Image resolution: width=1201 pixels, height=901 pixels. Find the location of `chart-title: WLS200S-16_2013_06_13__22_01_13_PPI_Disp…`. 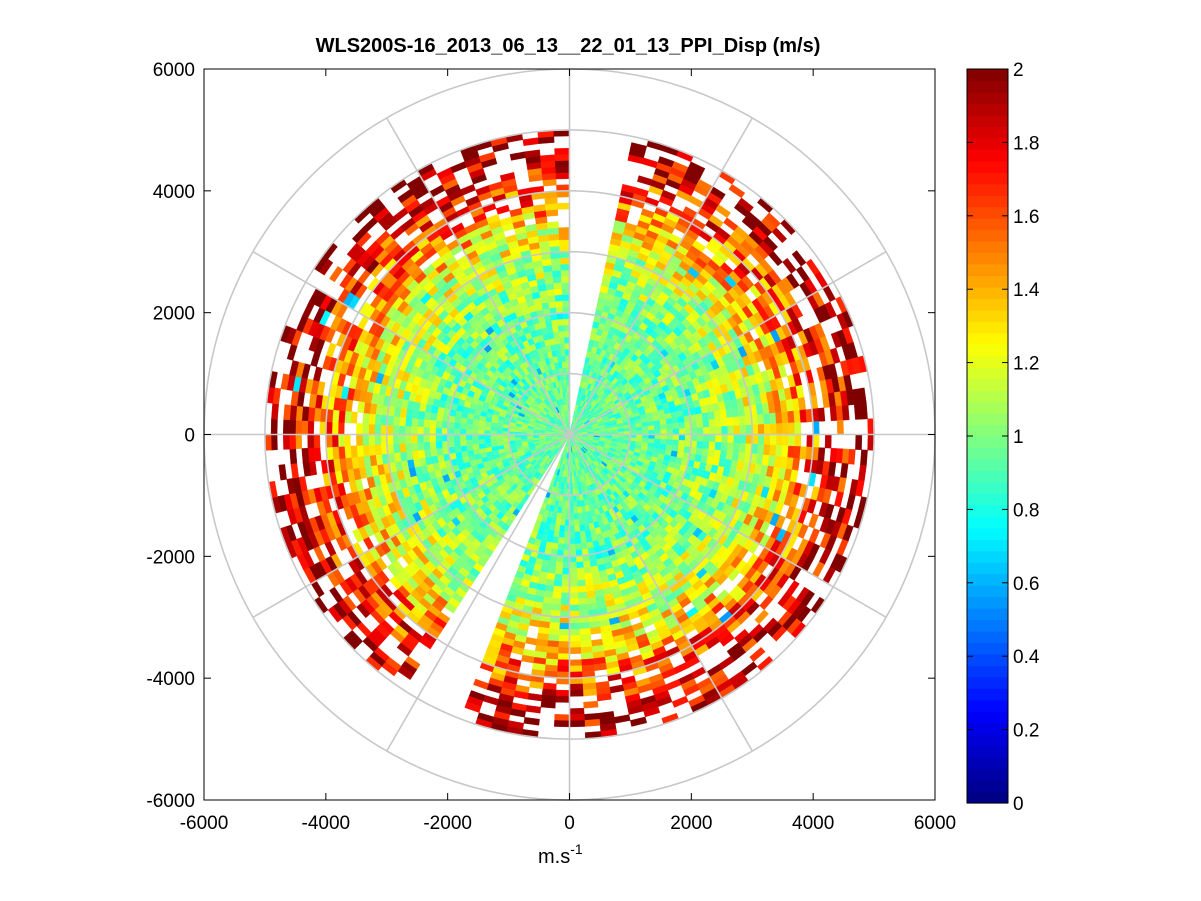

chart-title: WLS200S-16_2013_06_13__22_01_13_PPI_Disp… is located at coordinates (568, 46).